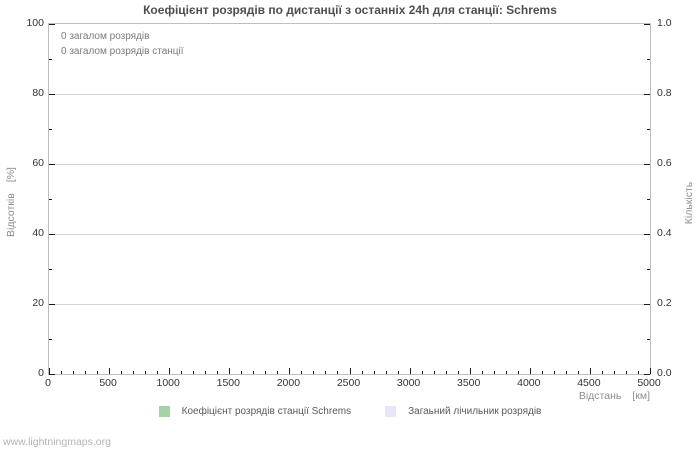 This screenshot has height=450, width=700. I want to click on x-axis-tick-label: 4500, so click(589, 383).